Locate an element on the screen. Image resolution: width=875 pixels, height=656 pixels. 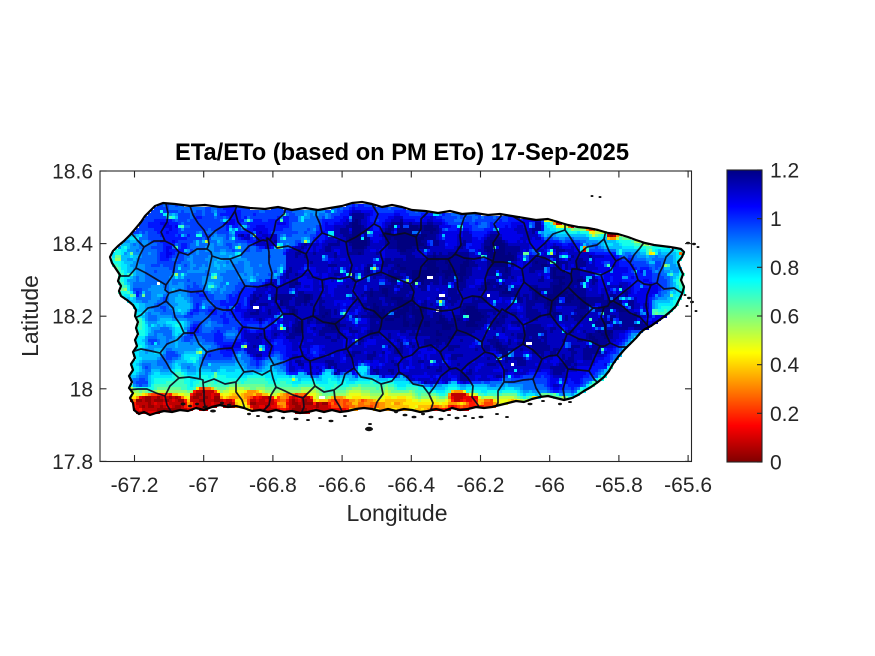
svg-text: Longitude is located at coordinates (396, 513).